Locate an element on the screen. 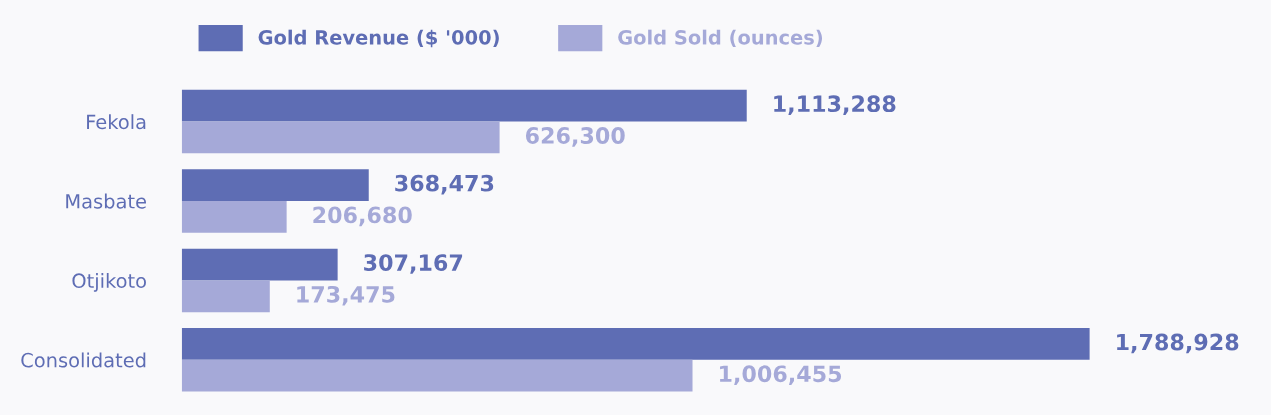 This screenshot has width=1271, height=415. data-label: 626,300 is located at coordinates (575, 137).